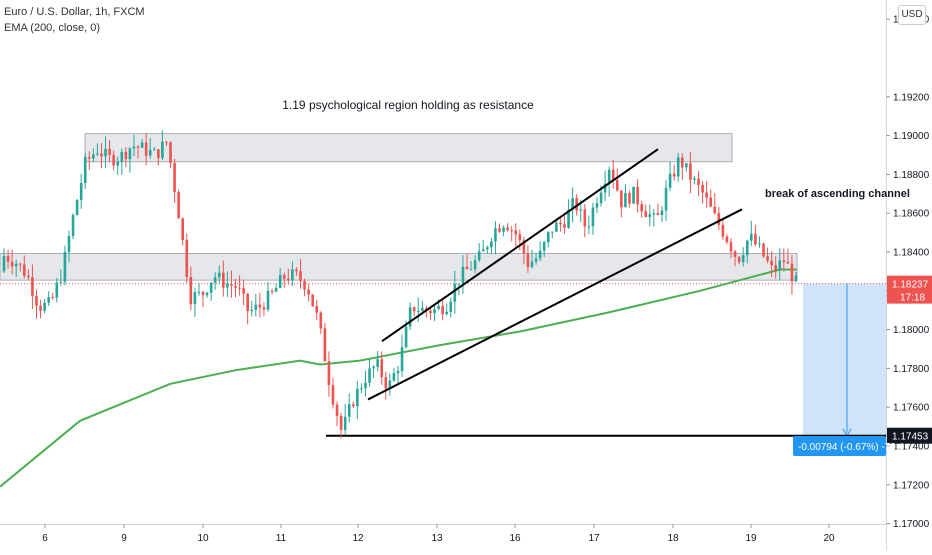 This screenshot has height=555, width=932. I want to click on last-price-tag, so click(909, 289).